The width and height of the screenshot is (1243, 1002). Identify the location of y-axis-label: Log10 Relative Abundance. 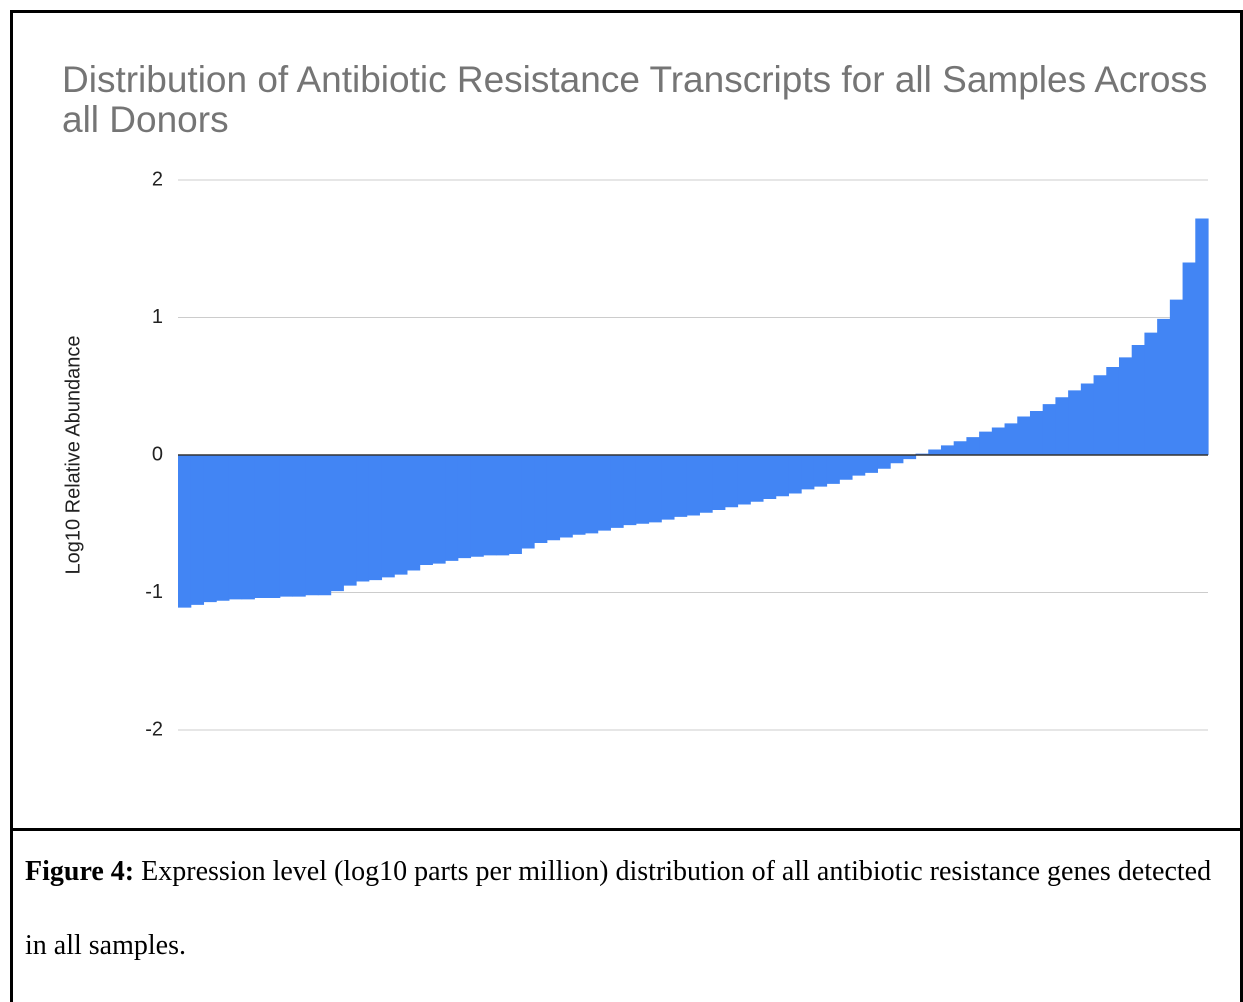
(73, 454).